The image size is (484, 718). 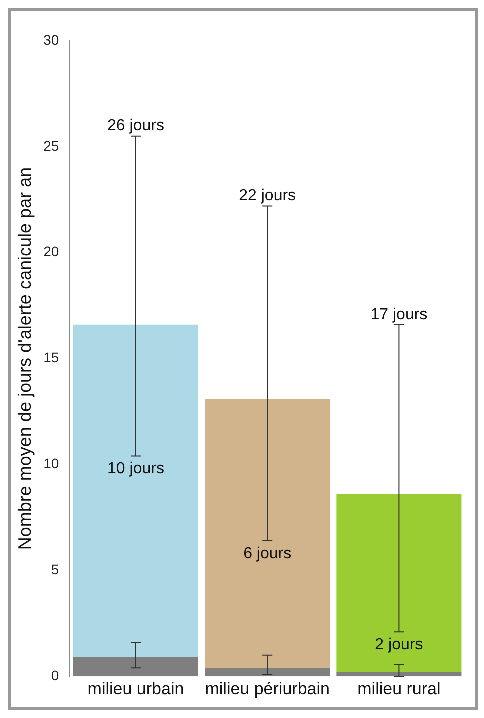 I want to click on y-tick-label: 20, so click(x=52, y=252).